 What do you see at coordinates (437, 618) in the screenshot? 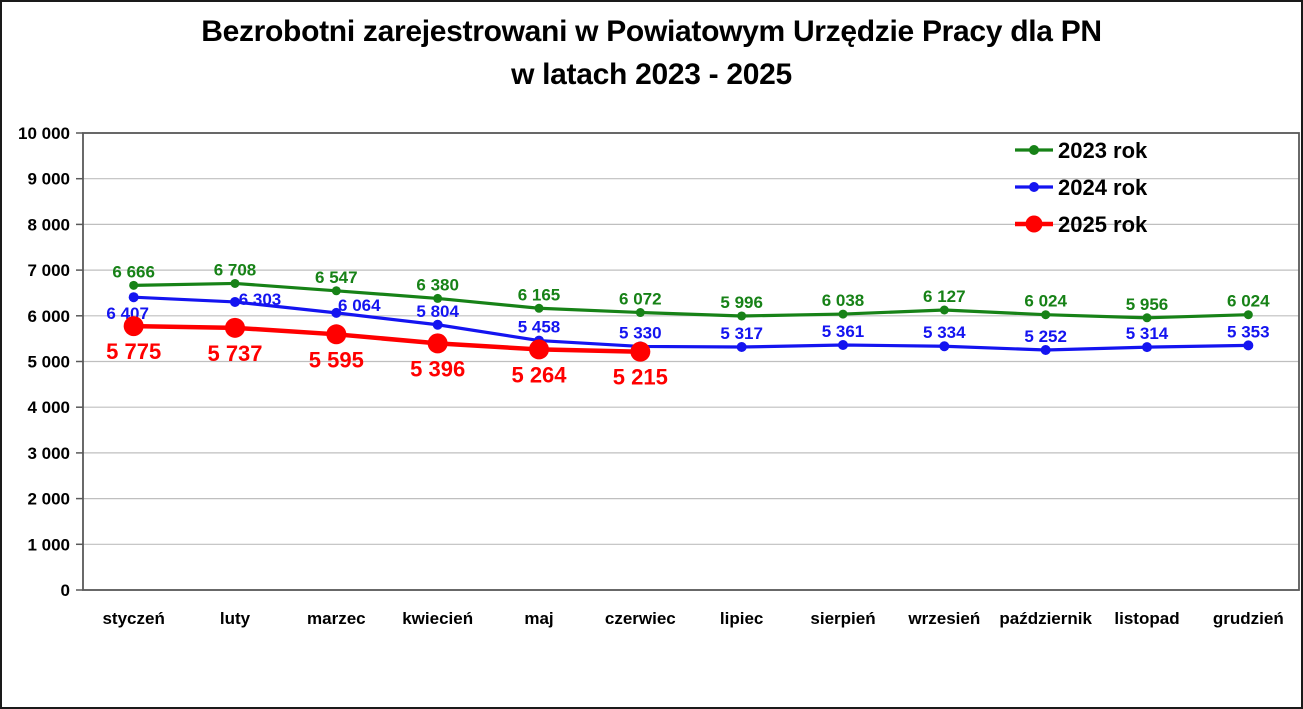
I see `x-category-label: kwiecień` at bounding box center [437, 618].